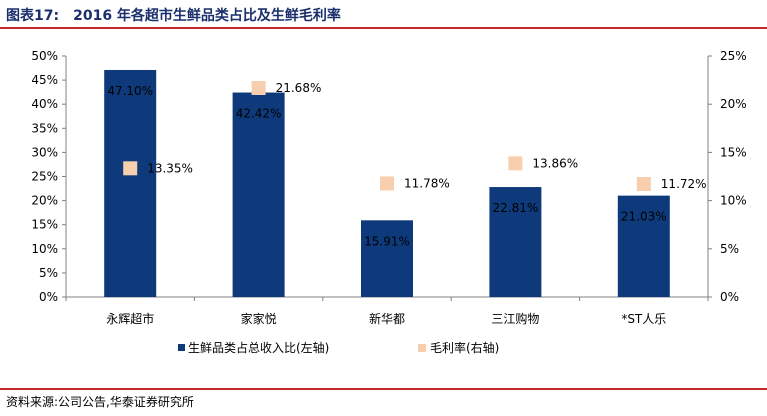 The width and height of the screenshot is (767, 416). Describe the element at coordinates (207, 16) in the screenshot. I see `figure-title-text: 2016 年各超市生鲜品类占比及生鲜毛利率` at that location.